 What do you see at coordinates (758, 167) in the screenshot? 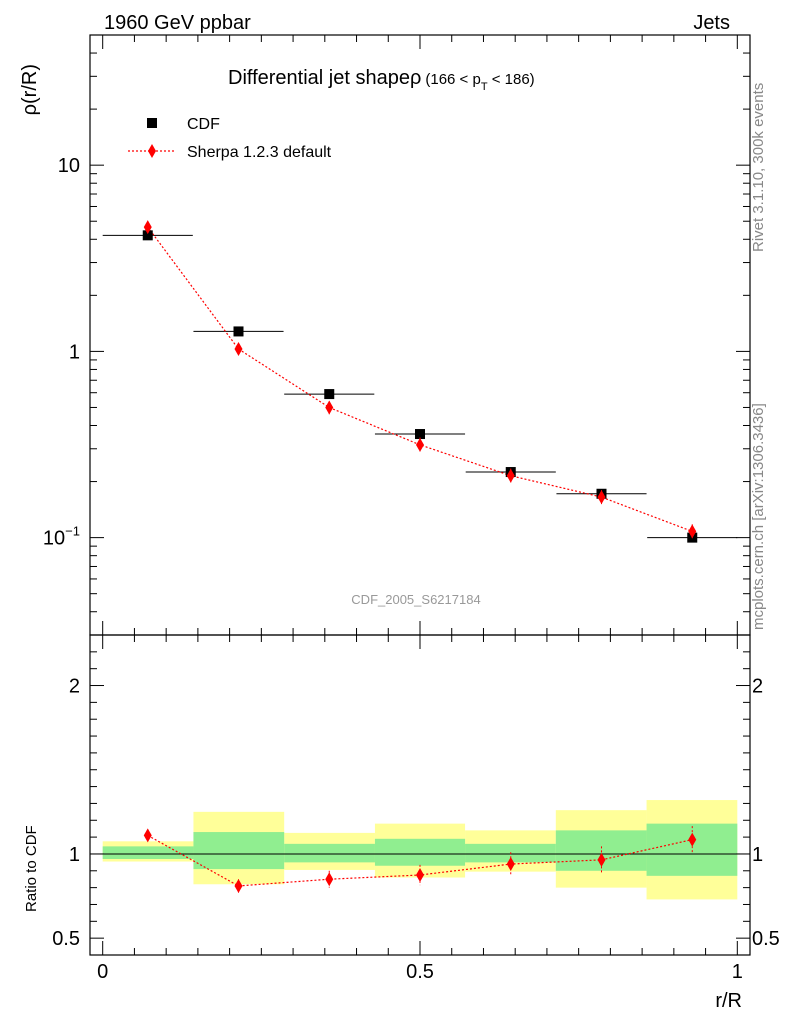
I see `rivet-label: Rivet 3.1.10, 300k events` at bounding box center [758, 167].